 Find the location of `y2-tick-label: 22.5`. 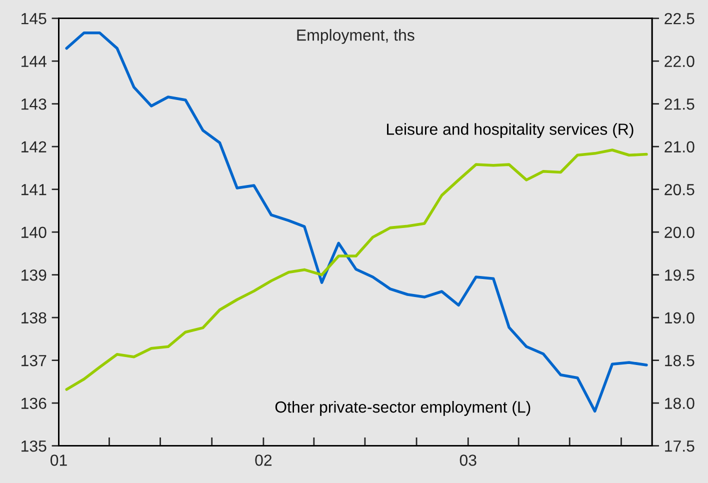

y2-tick-label: 22.5 is located at coordinates (679, 18).